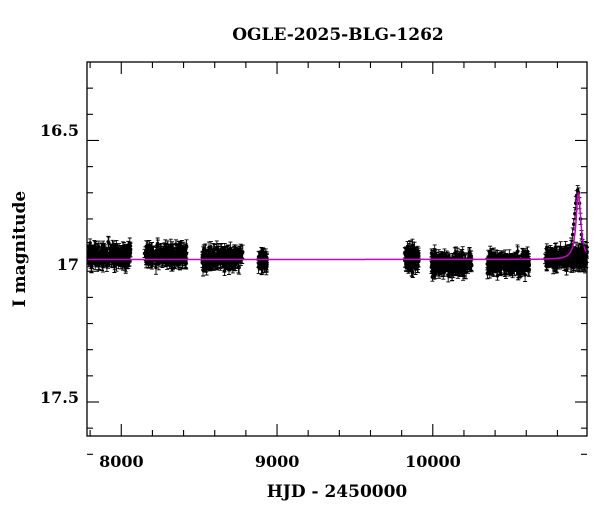  Describe the element at coordinates (59, 130) in the screenshot. I see `y-tick-label-16-5: 16.5` at that location.